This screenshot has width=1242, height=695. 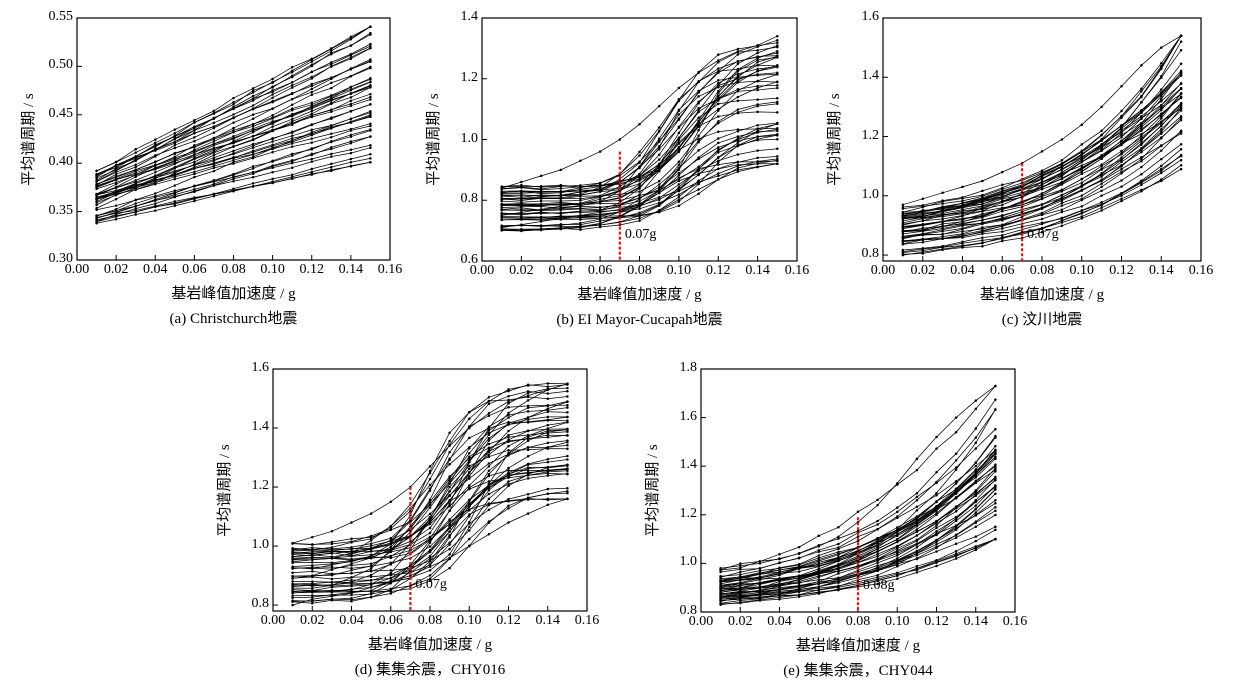 I want to click on x-tick-label: 0.14, so click(x=548, y=620).